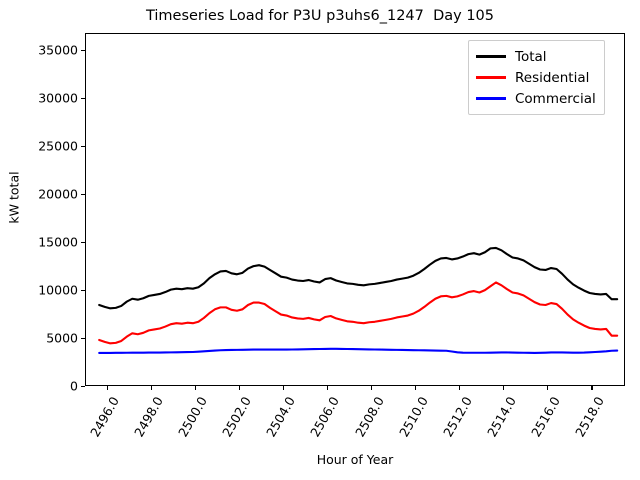 The image size is (640, 480). What do you see at coordinates (501, 417) in the screenshot?
I see `x-tick-label: 2514.0` at bounding box center [501, 417].